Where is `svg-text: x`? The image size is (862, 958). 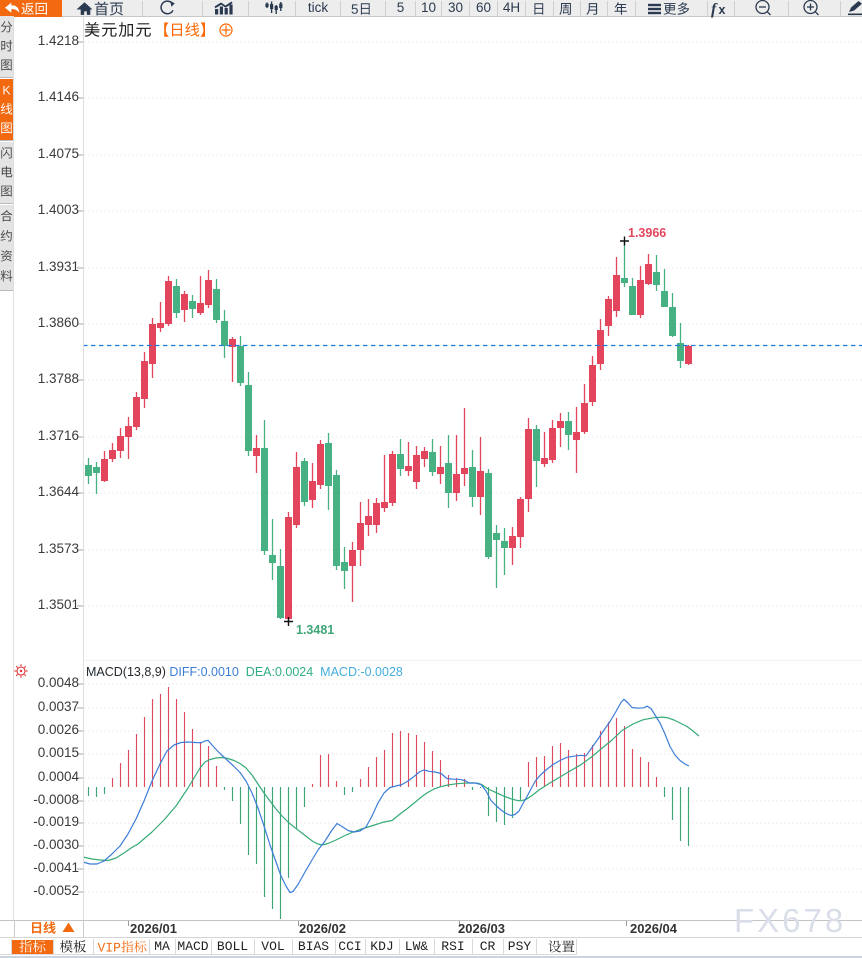
svg-text: x is located at coordinates (722, 10).